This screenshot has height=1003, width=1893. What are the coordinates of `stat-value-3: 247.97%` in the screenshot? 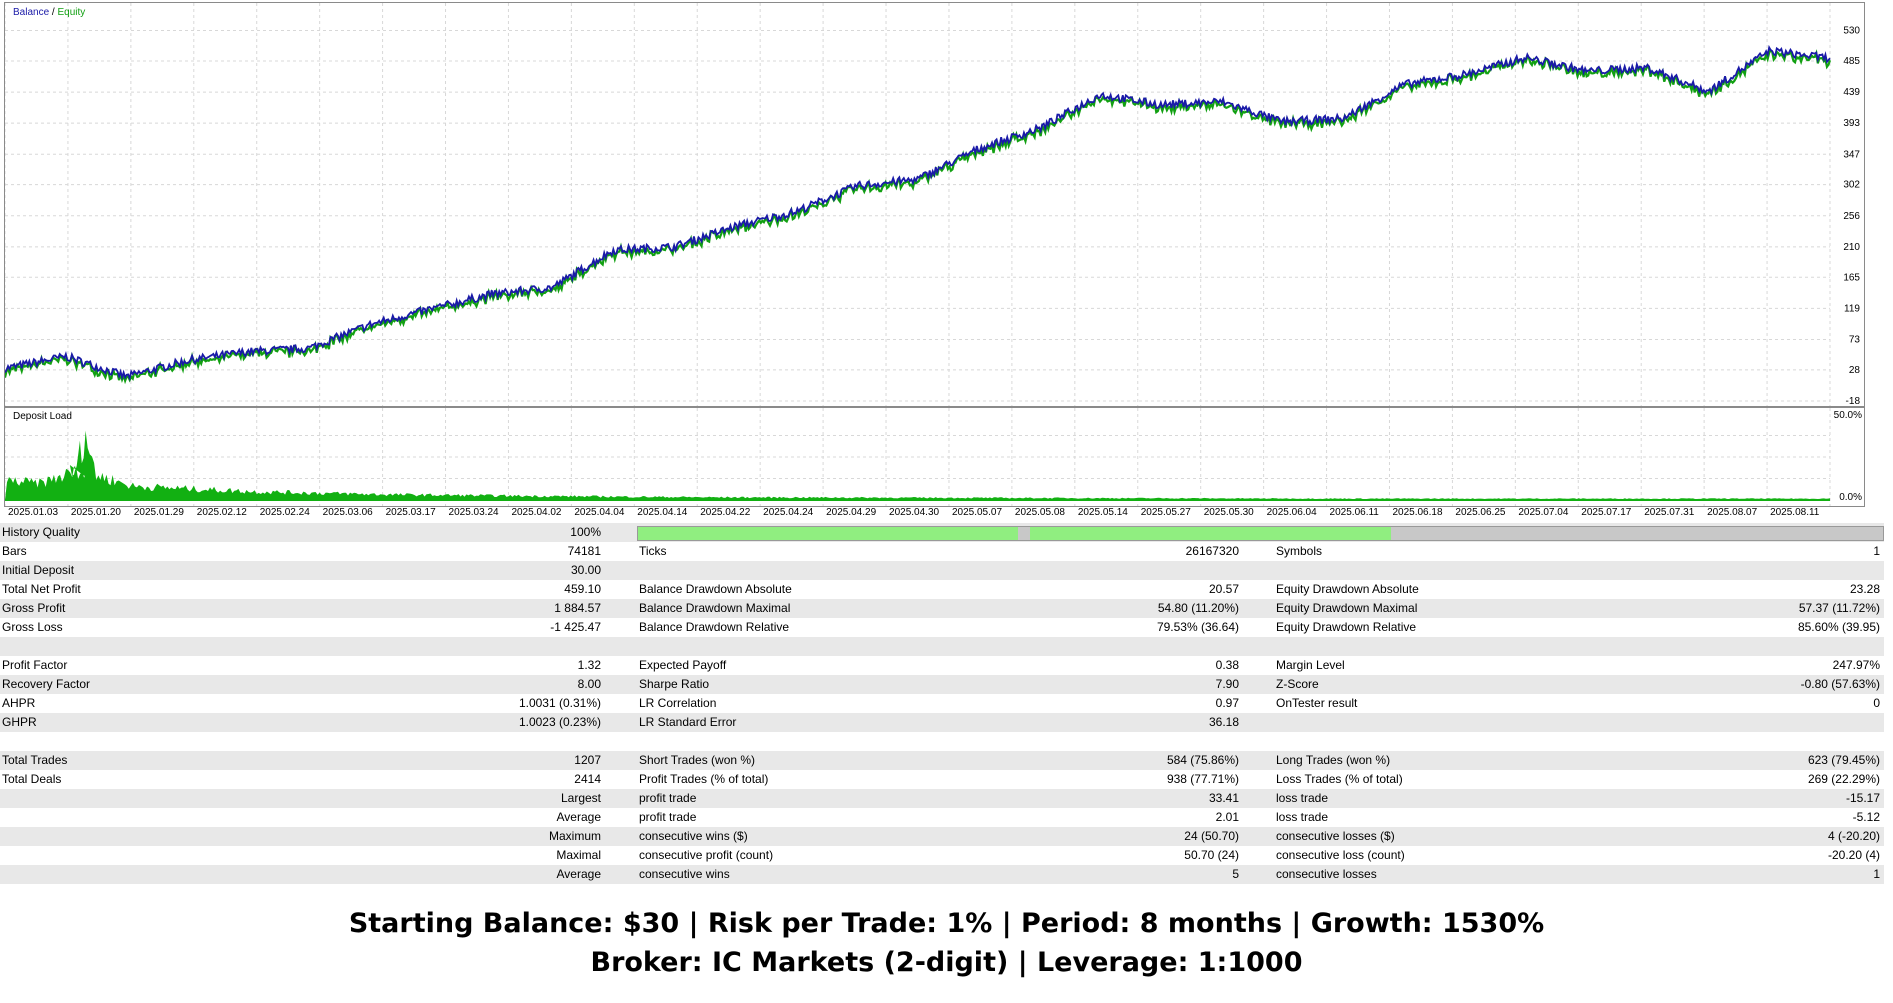 It's located at (1856, 665).